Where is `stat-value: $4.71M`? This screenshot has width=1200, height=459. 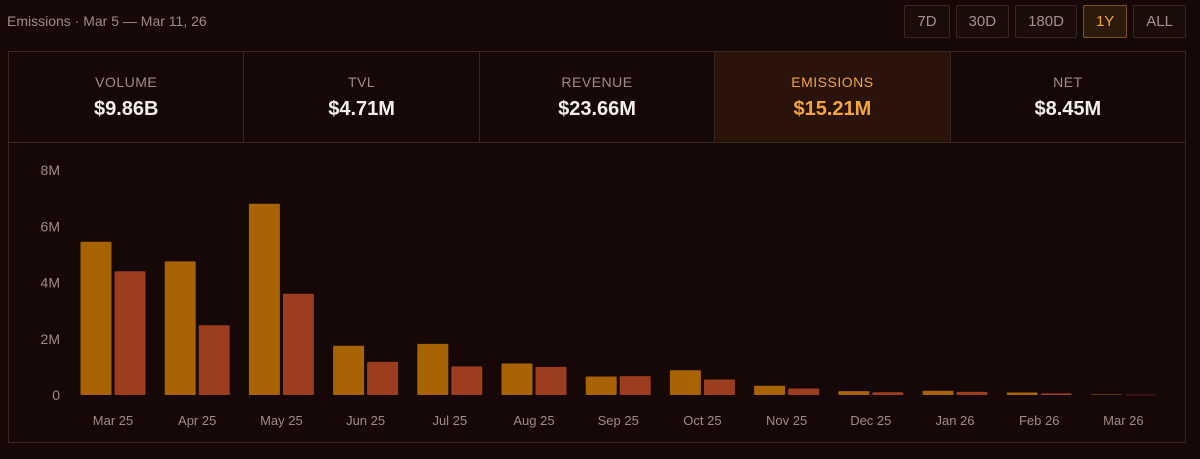
stat-value: $4.71M is located at coordinates (361, 108).